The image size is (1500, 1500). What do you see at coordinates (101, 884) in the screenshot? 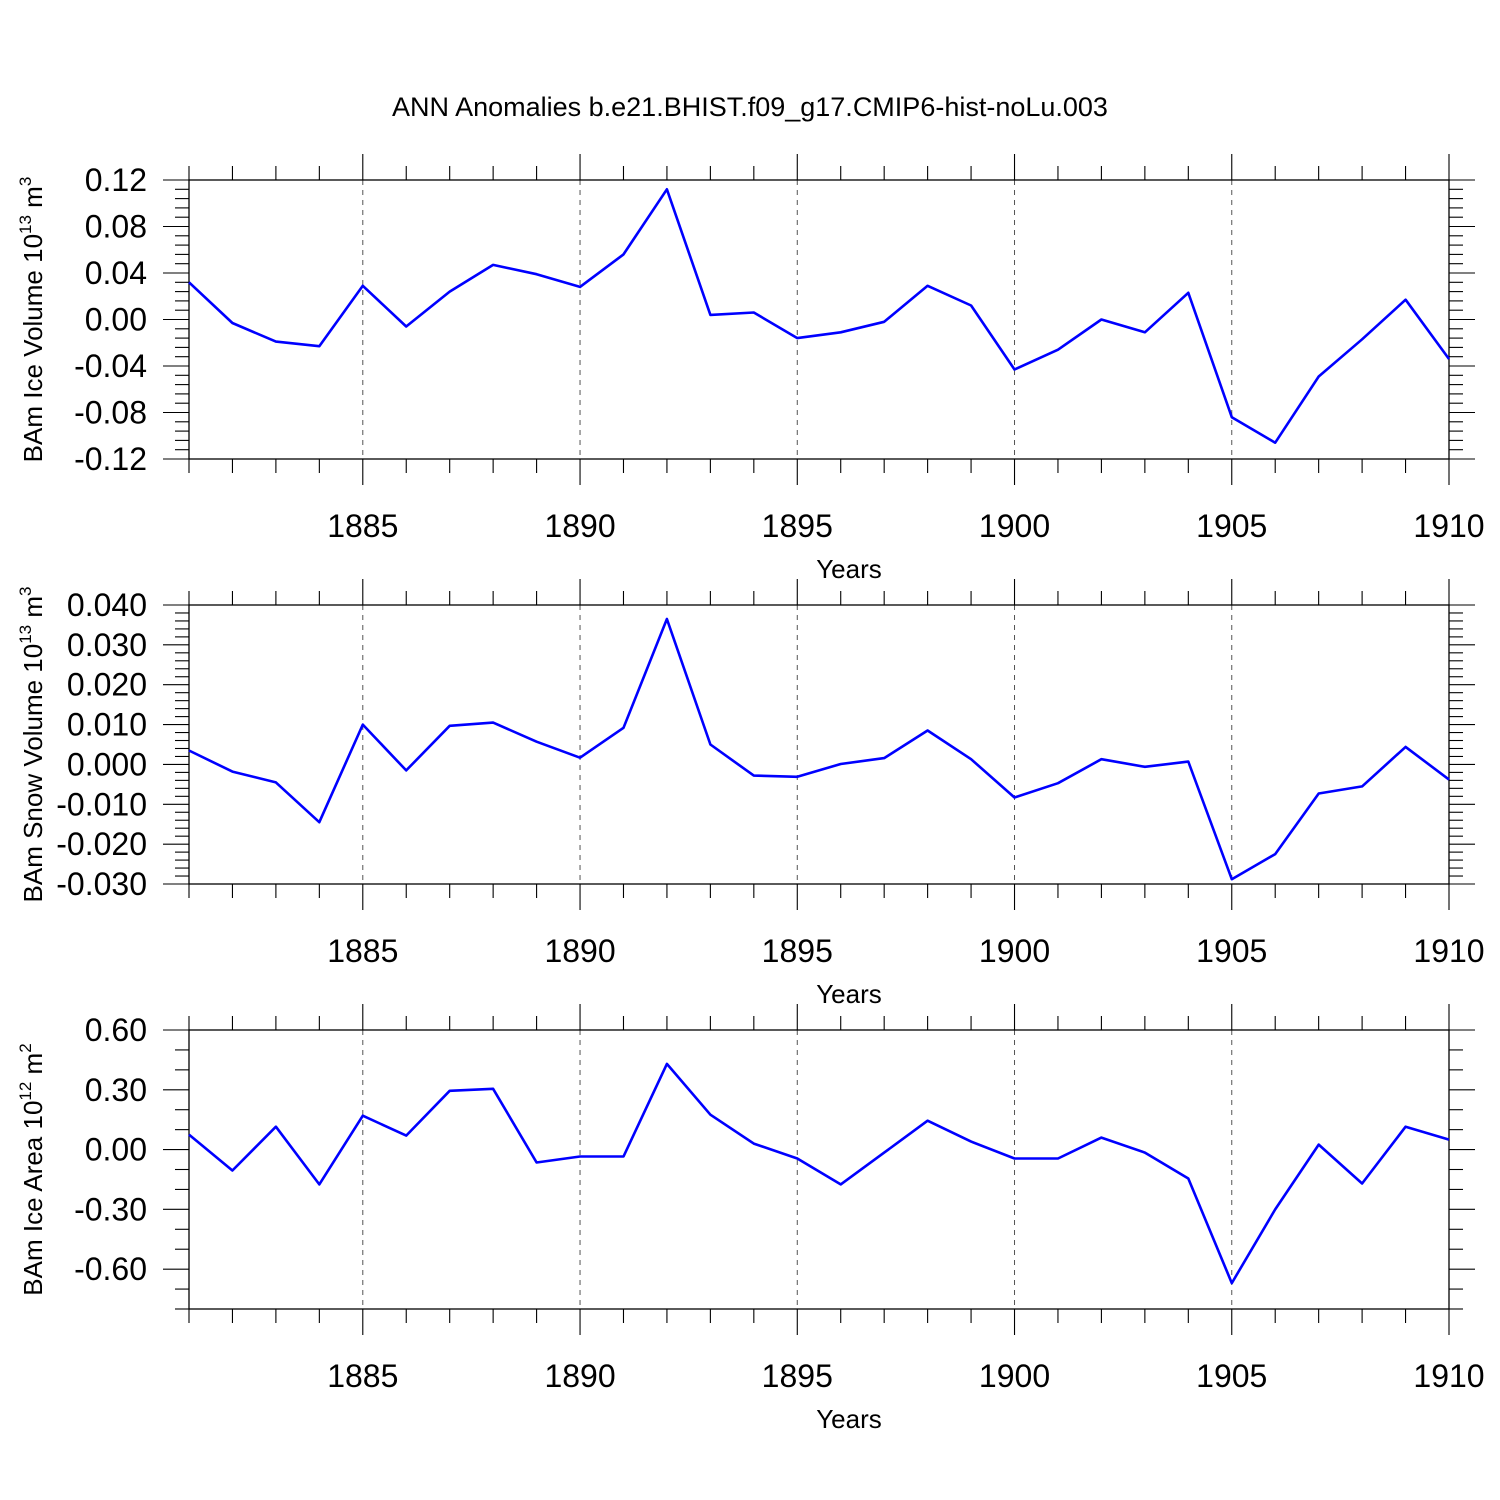
I see `snow-volume-ytick-label: -0.030` at bounding box center [101, 884].